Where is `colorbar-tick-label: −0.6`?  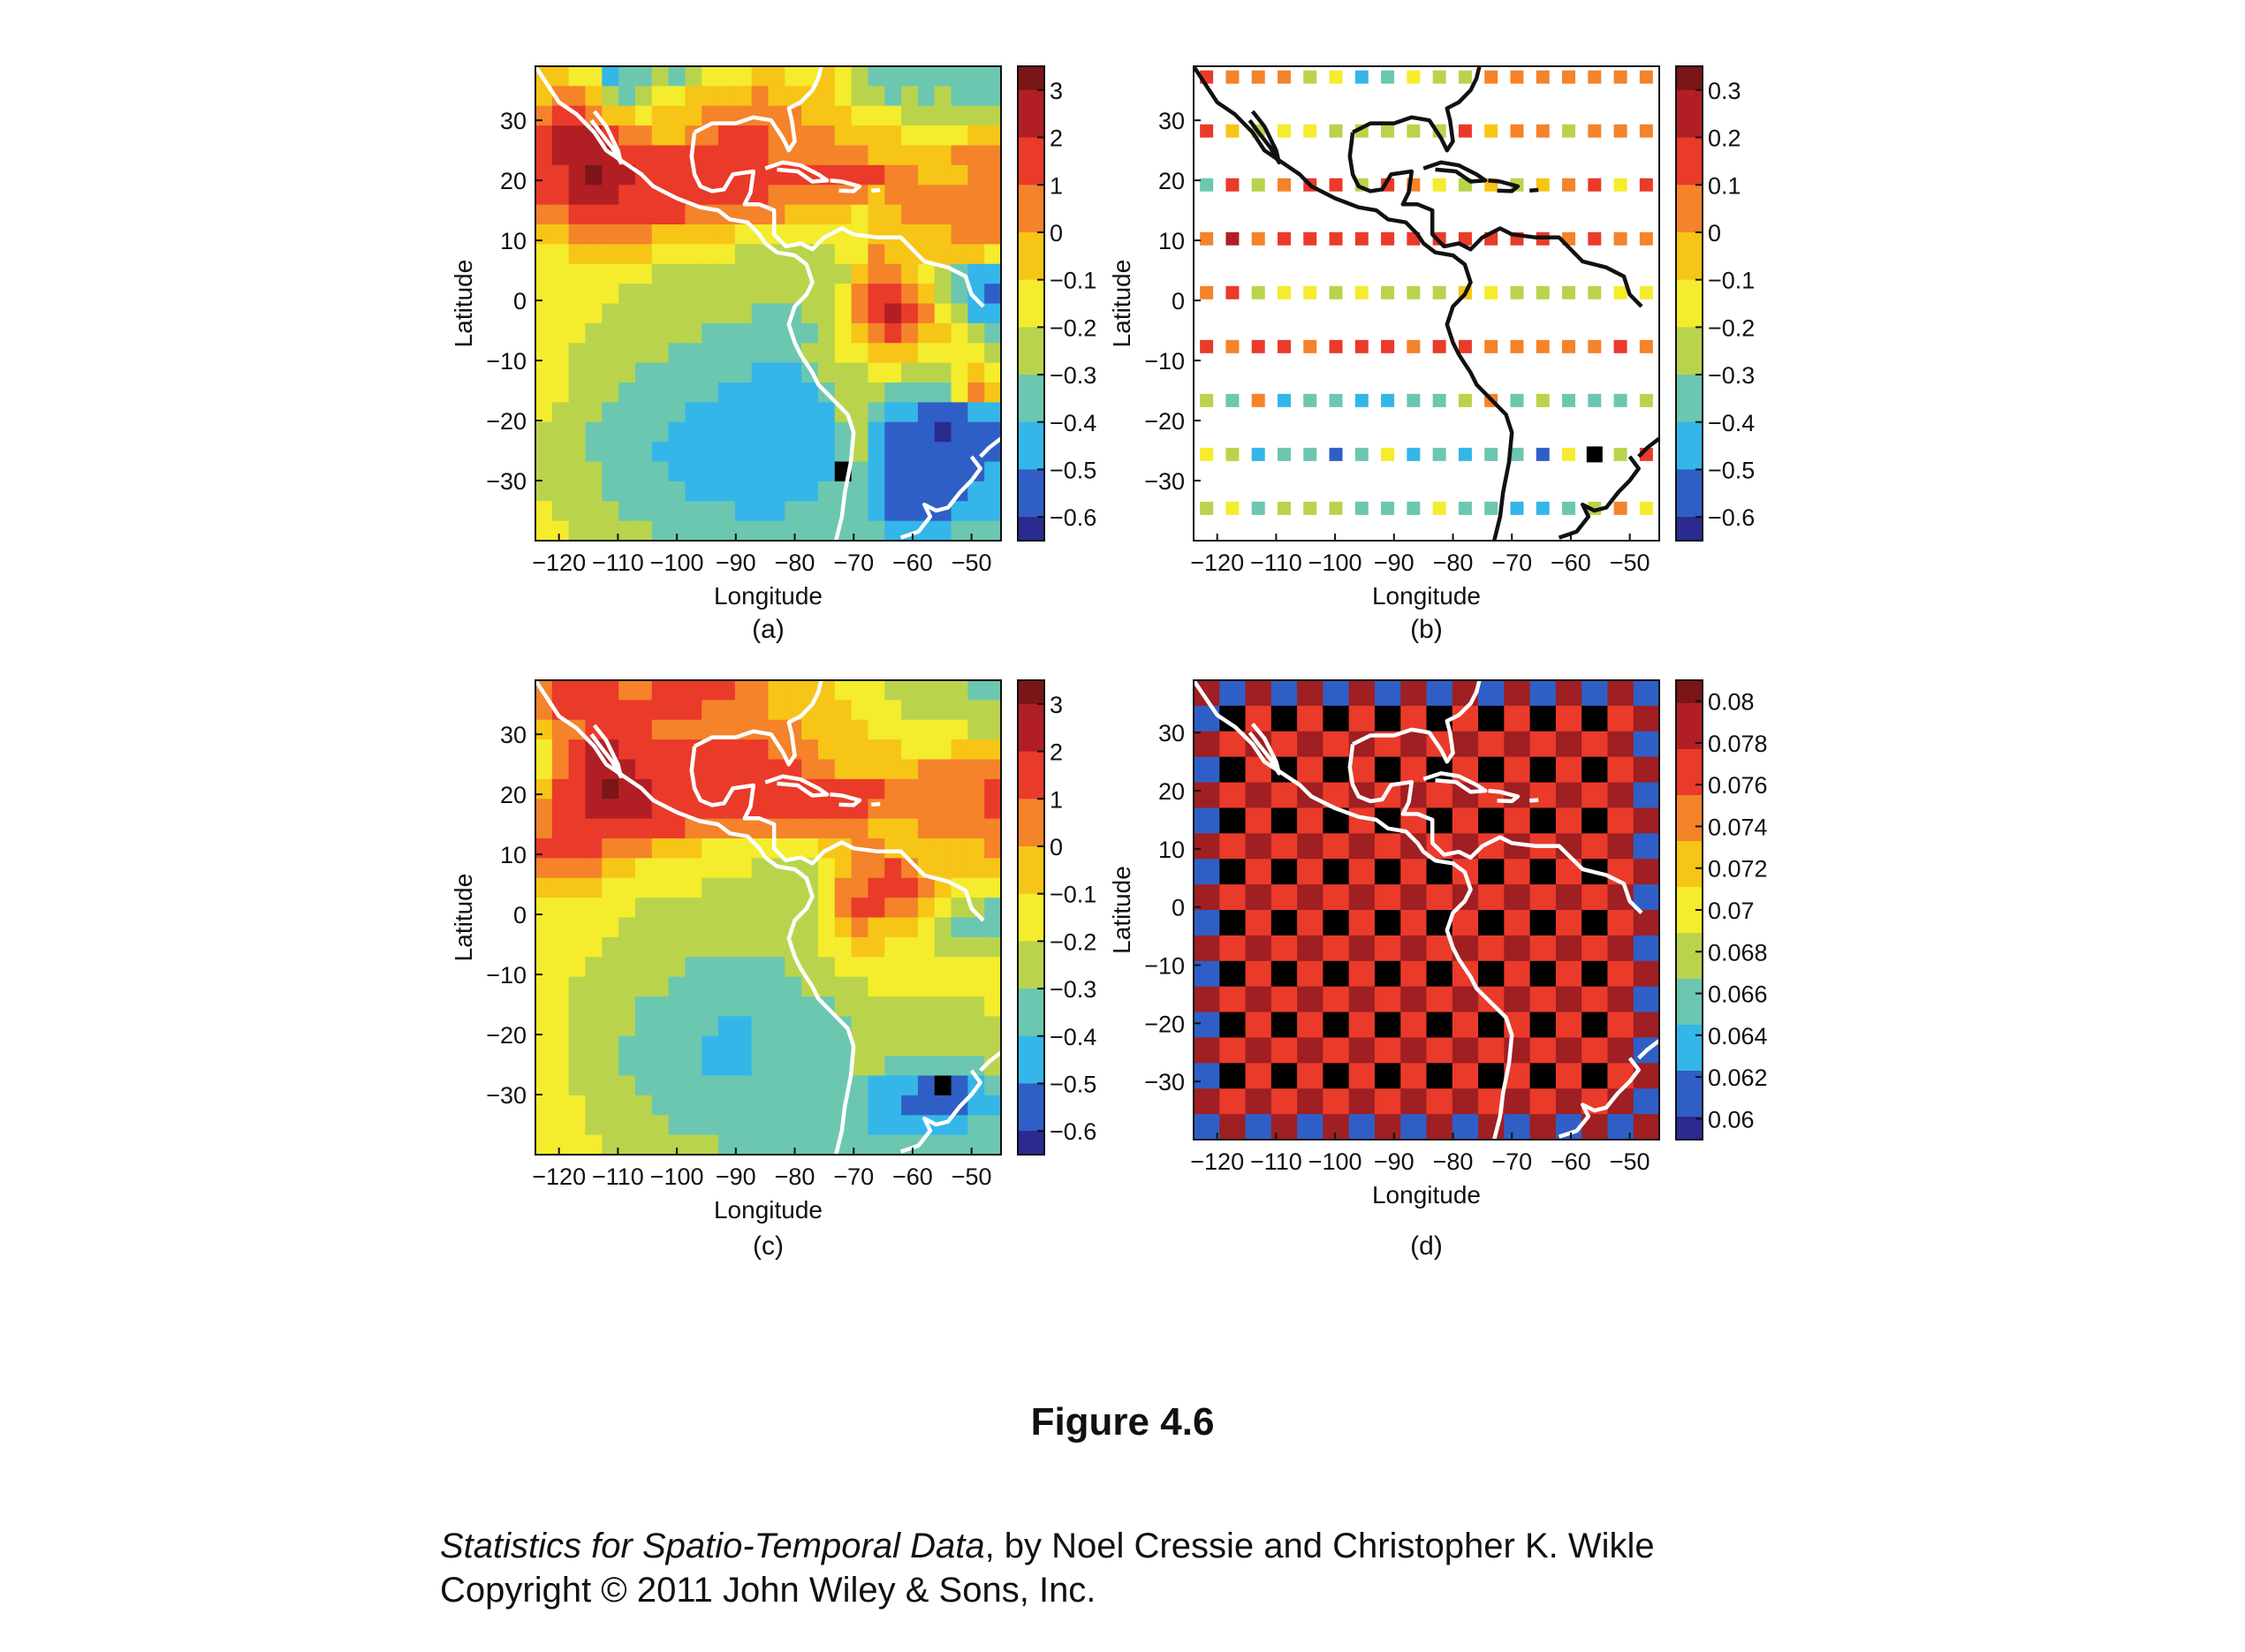
colorbar-tick-label: −0.6 is located at coordinates (1073, 517).